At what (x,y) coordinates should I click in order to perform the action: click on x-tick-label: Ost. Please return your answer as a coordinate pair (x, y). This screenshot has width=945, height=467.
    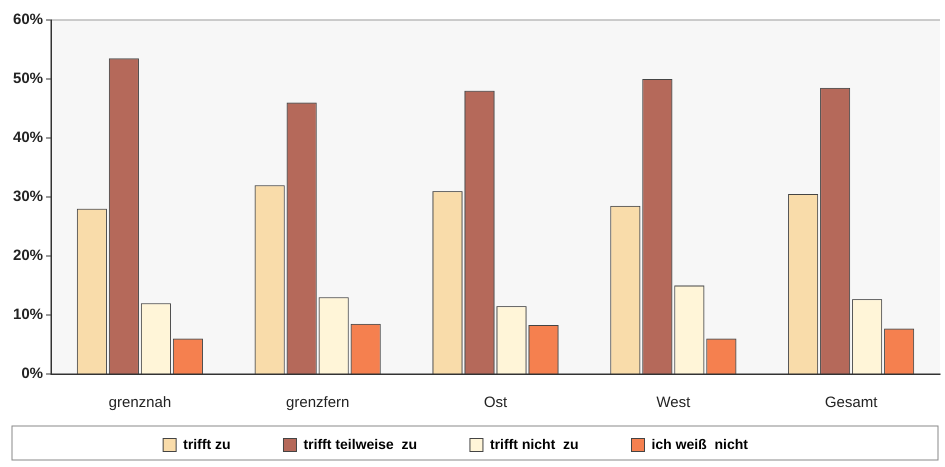
    Looking at the image, I should click on (496, 403).